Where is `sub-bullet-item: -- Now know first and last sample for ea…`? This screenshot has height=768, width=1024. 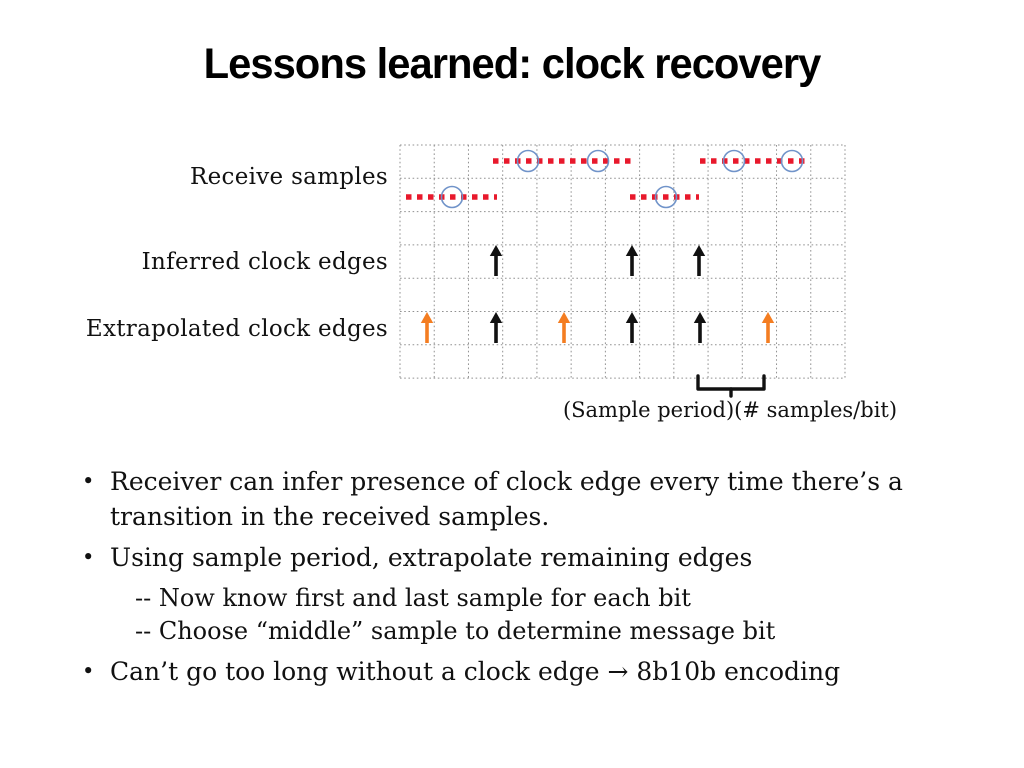
sub-bullet-item: -- Now know first and last sample for ea… is located at coordinates (522, 598).